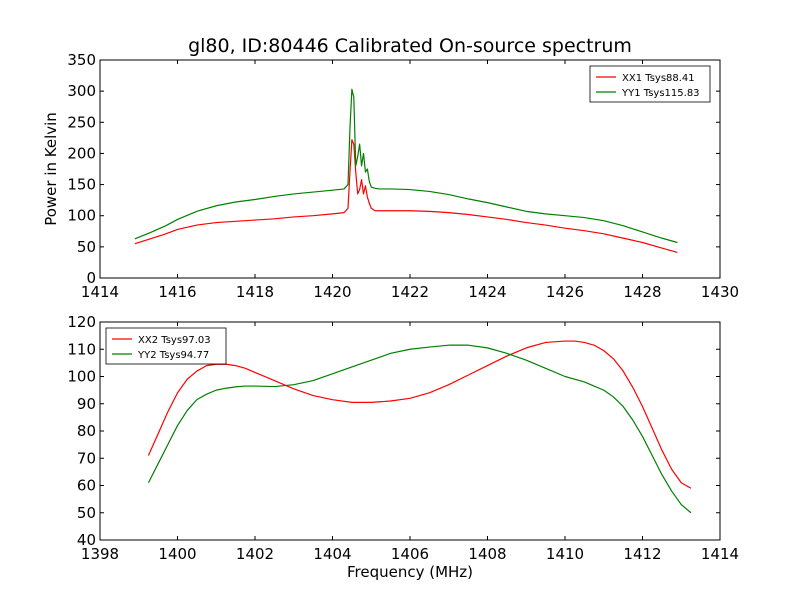 This screenshot has width=800, height=604. Describe the element at coordinates (100, 554) in the screenshot. I see `x-tick-label: 1398` at that location.